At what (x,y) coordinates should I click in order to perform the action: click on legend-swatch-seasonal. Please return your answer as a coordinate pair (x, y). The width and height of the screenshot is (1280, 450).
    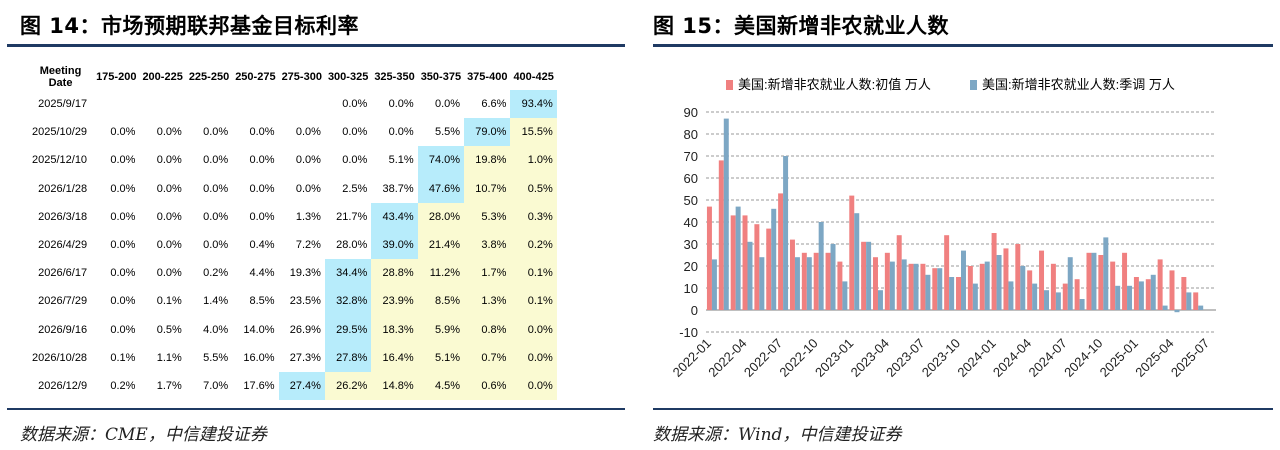
    Looking at the image, I should click on (973, 85).